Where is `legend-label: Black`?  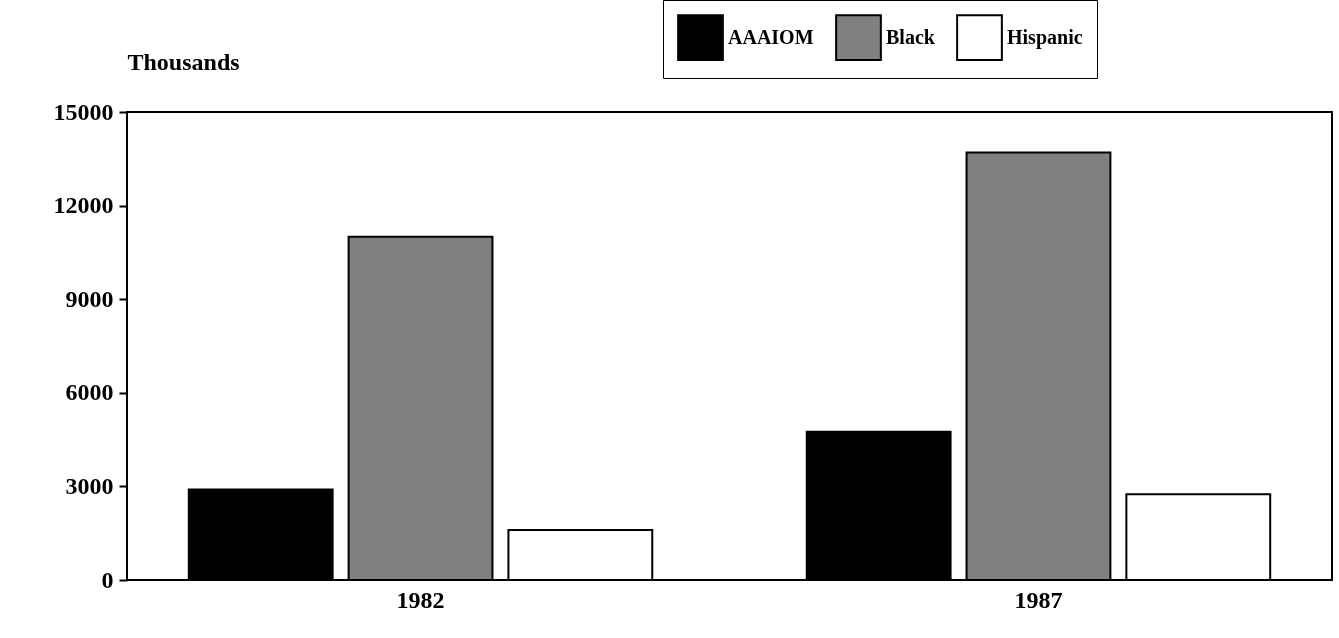
legend-label: Black is located at coordinates (911, 36).